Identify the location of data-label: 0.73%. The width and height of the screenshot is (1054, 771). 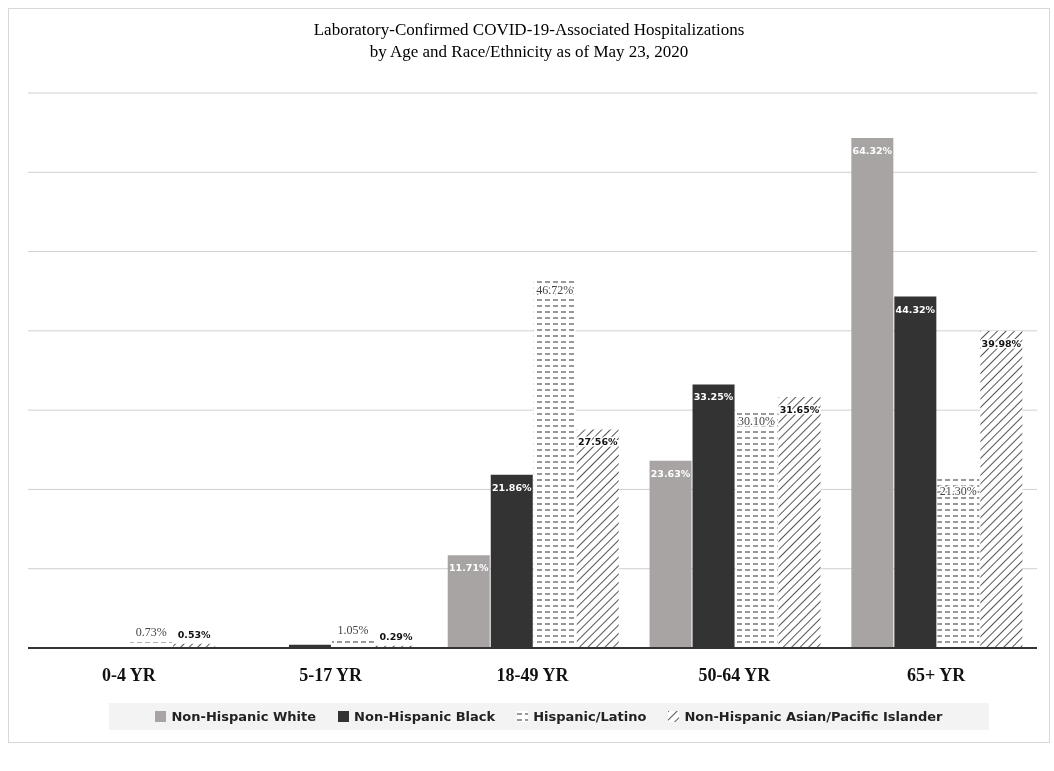
(151, 632).